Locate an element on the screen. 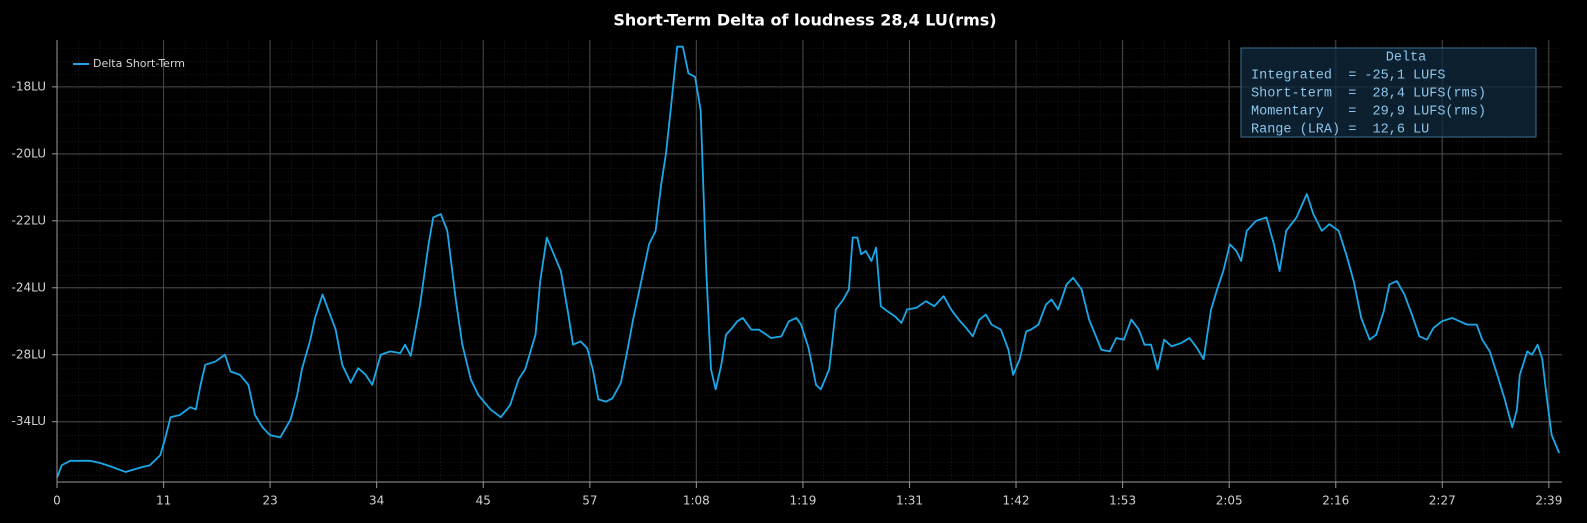 This screenshot has width=1587, height=523. y-tick-label: -28LU is located at coordinates (29, 354).